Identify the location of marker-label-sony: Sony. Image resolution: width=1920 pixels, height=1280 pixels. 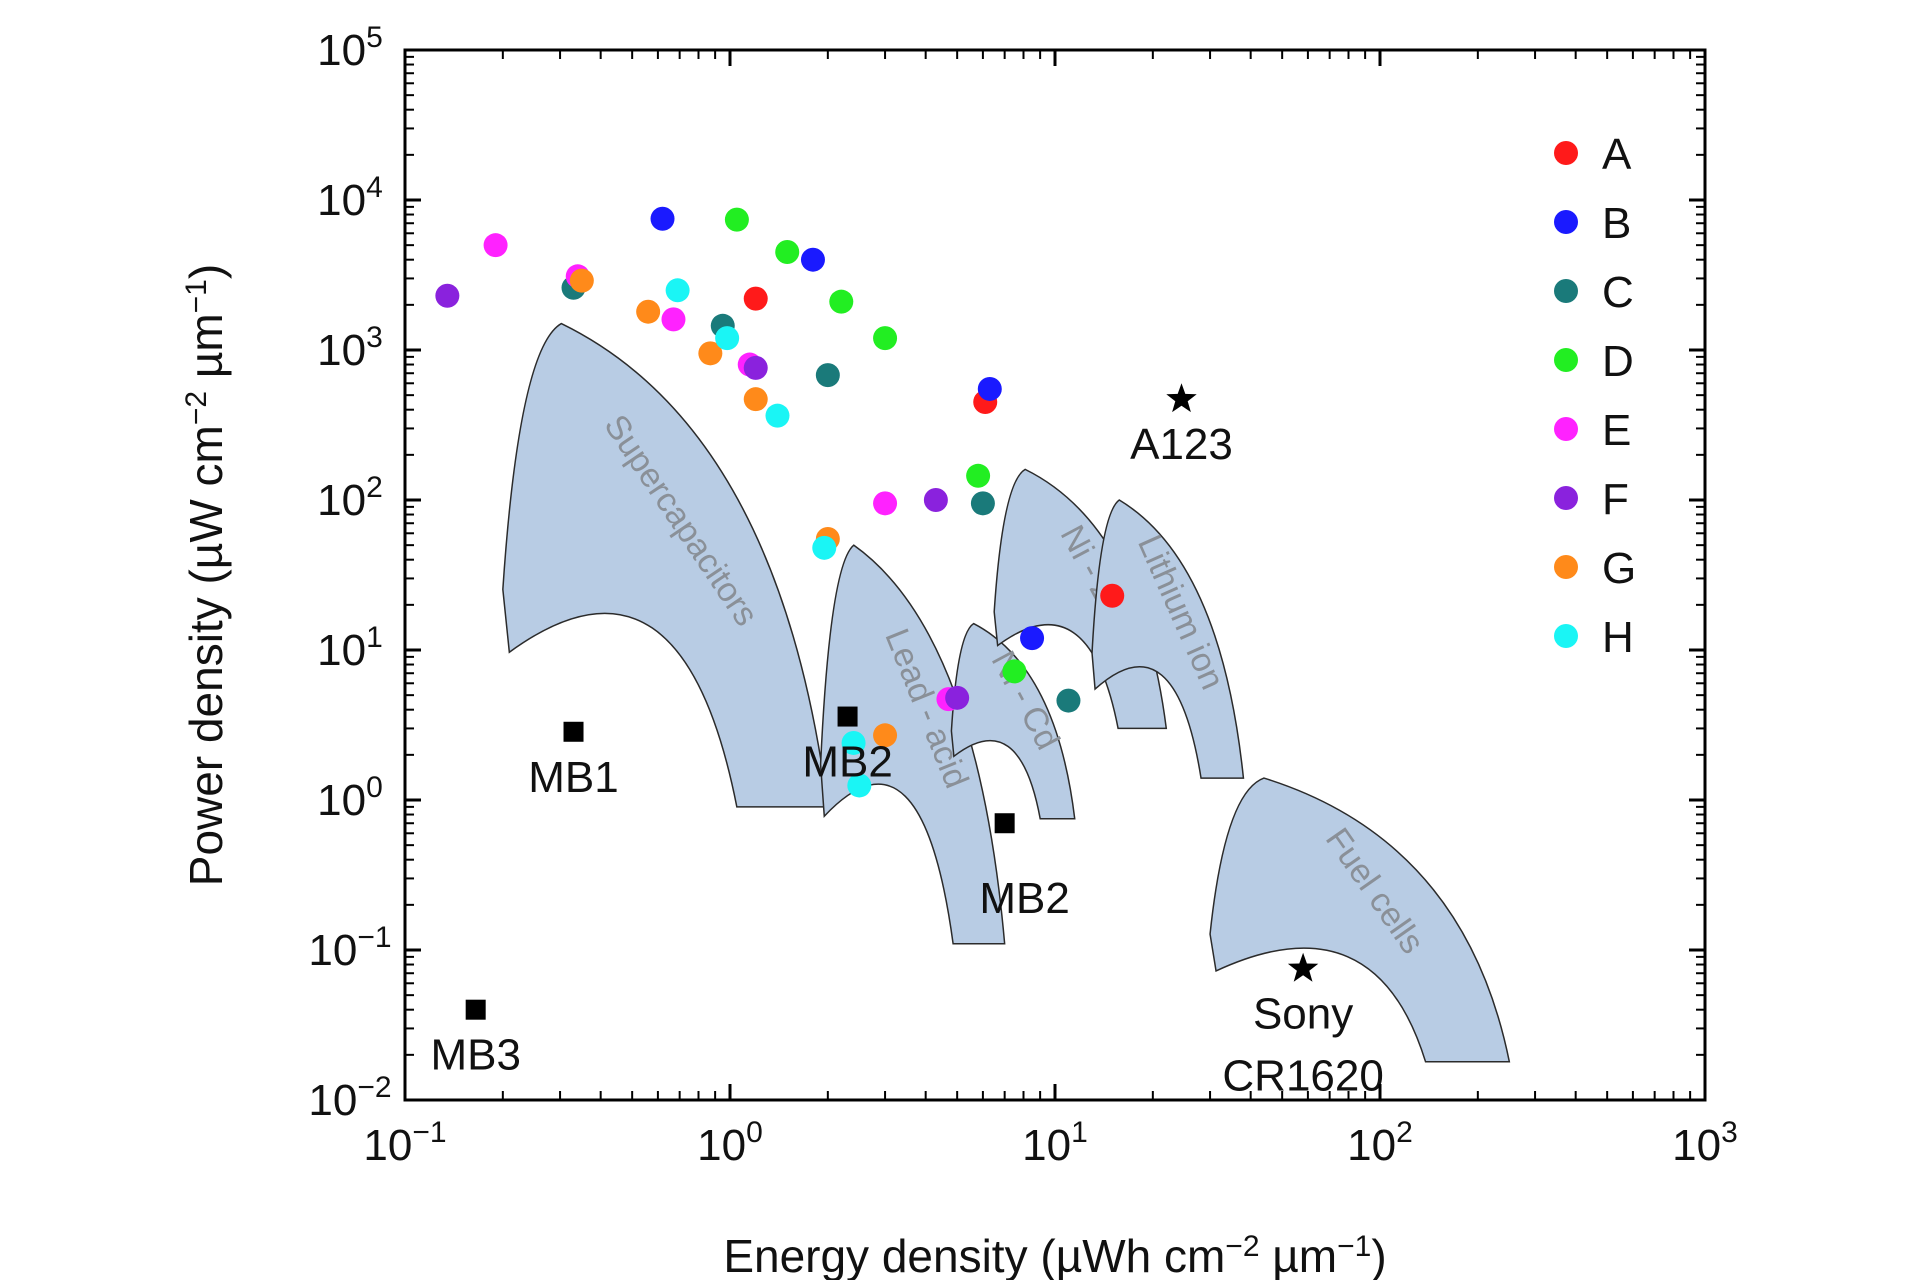
(1303, 1014).